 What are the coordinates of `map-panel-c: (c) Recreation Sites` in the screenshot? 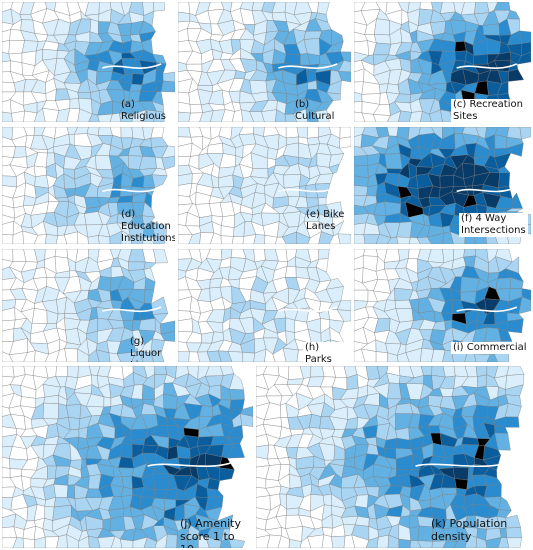 It's located at (442, 62).